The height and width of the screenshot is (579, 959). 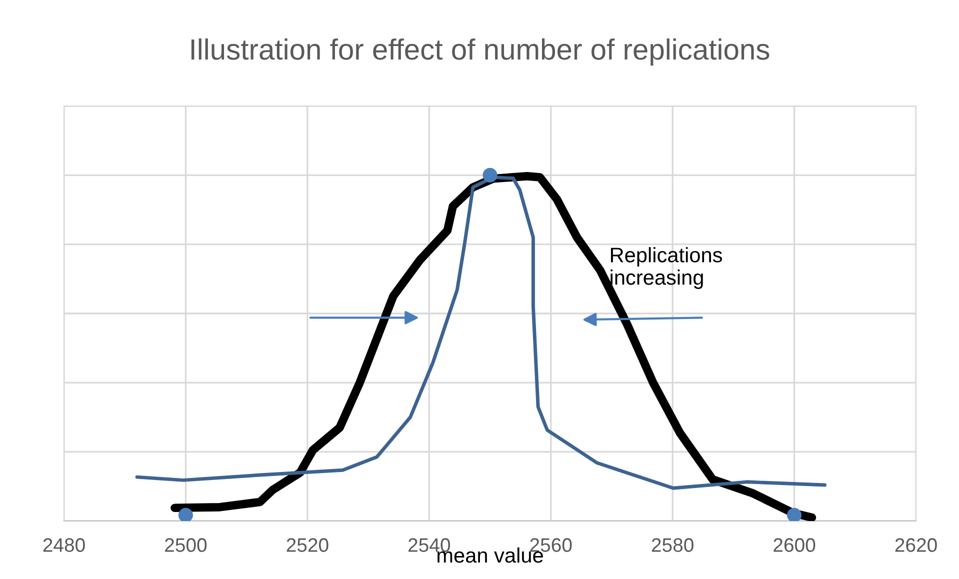 I want to click on chart-title: Illustration for effect of number of replications, so click(x=480, y=52).